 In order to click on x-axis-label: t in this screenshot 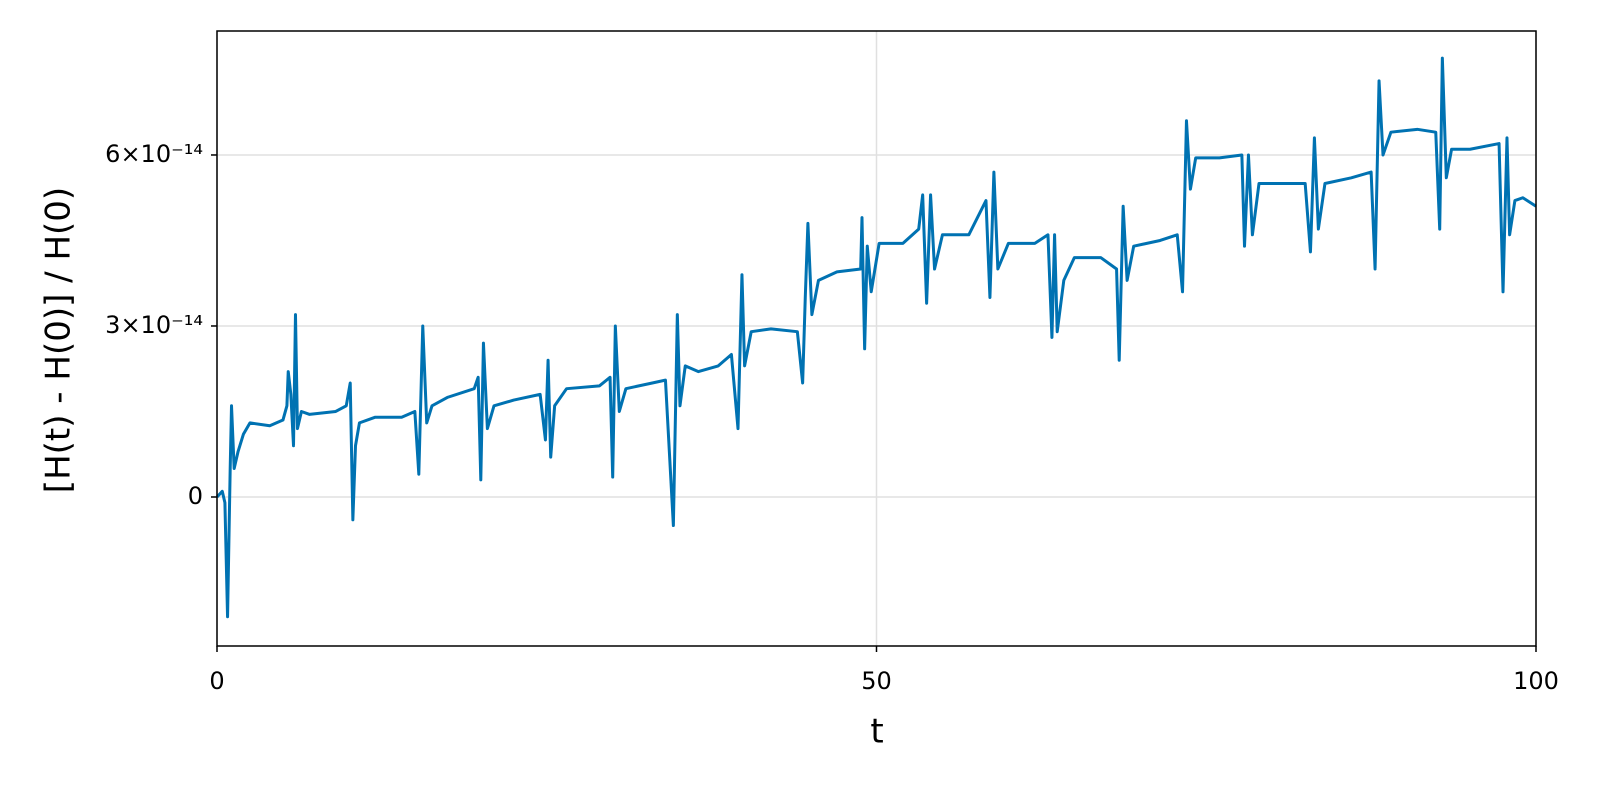, I will do `click(876, 732)`.